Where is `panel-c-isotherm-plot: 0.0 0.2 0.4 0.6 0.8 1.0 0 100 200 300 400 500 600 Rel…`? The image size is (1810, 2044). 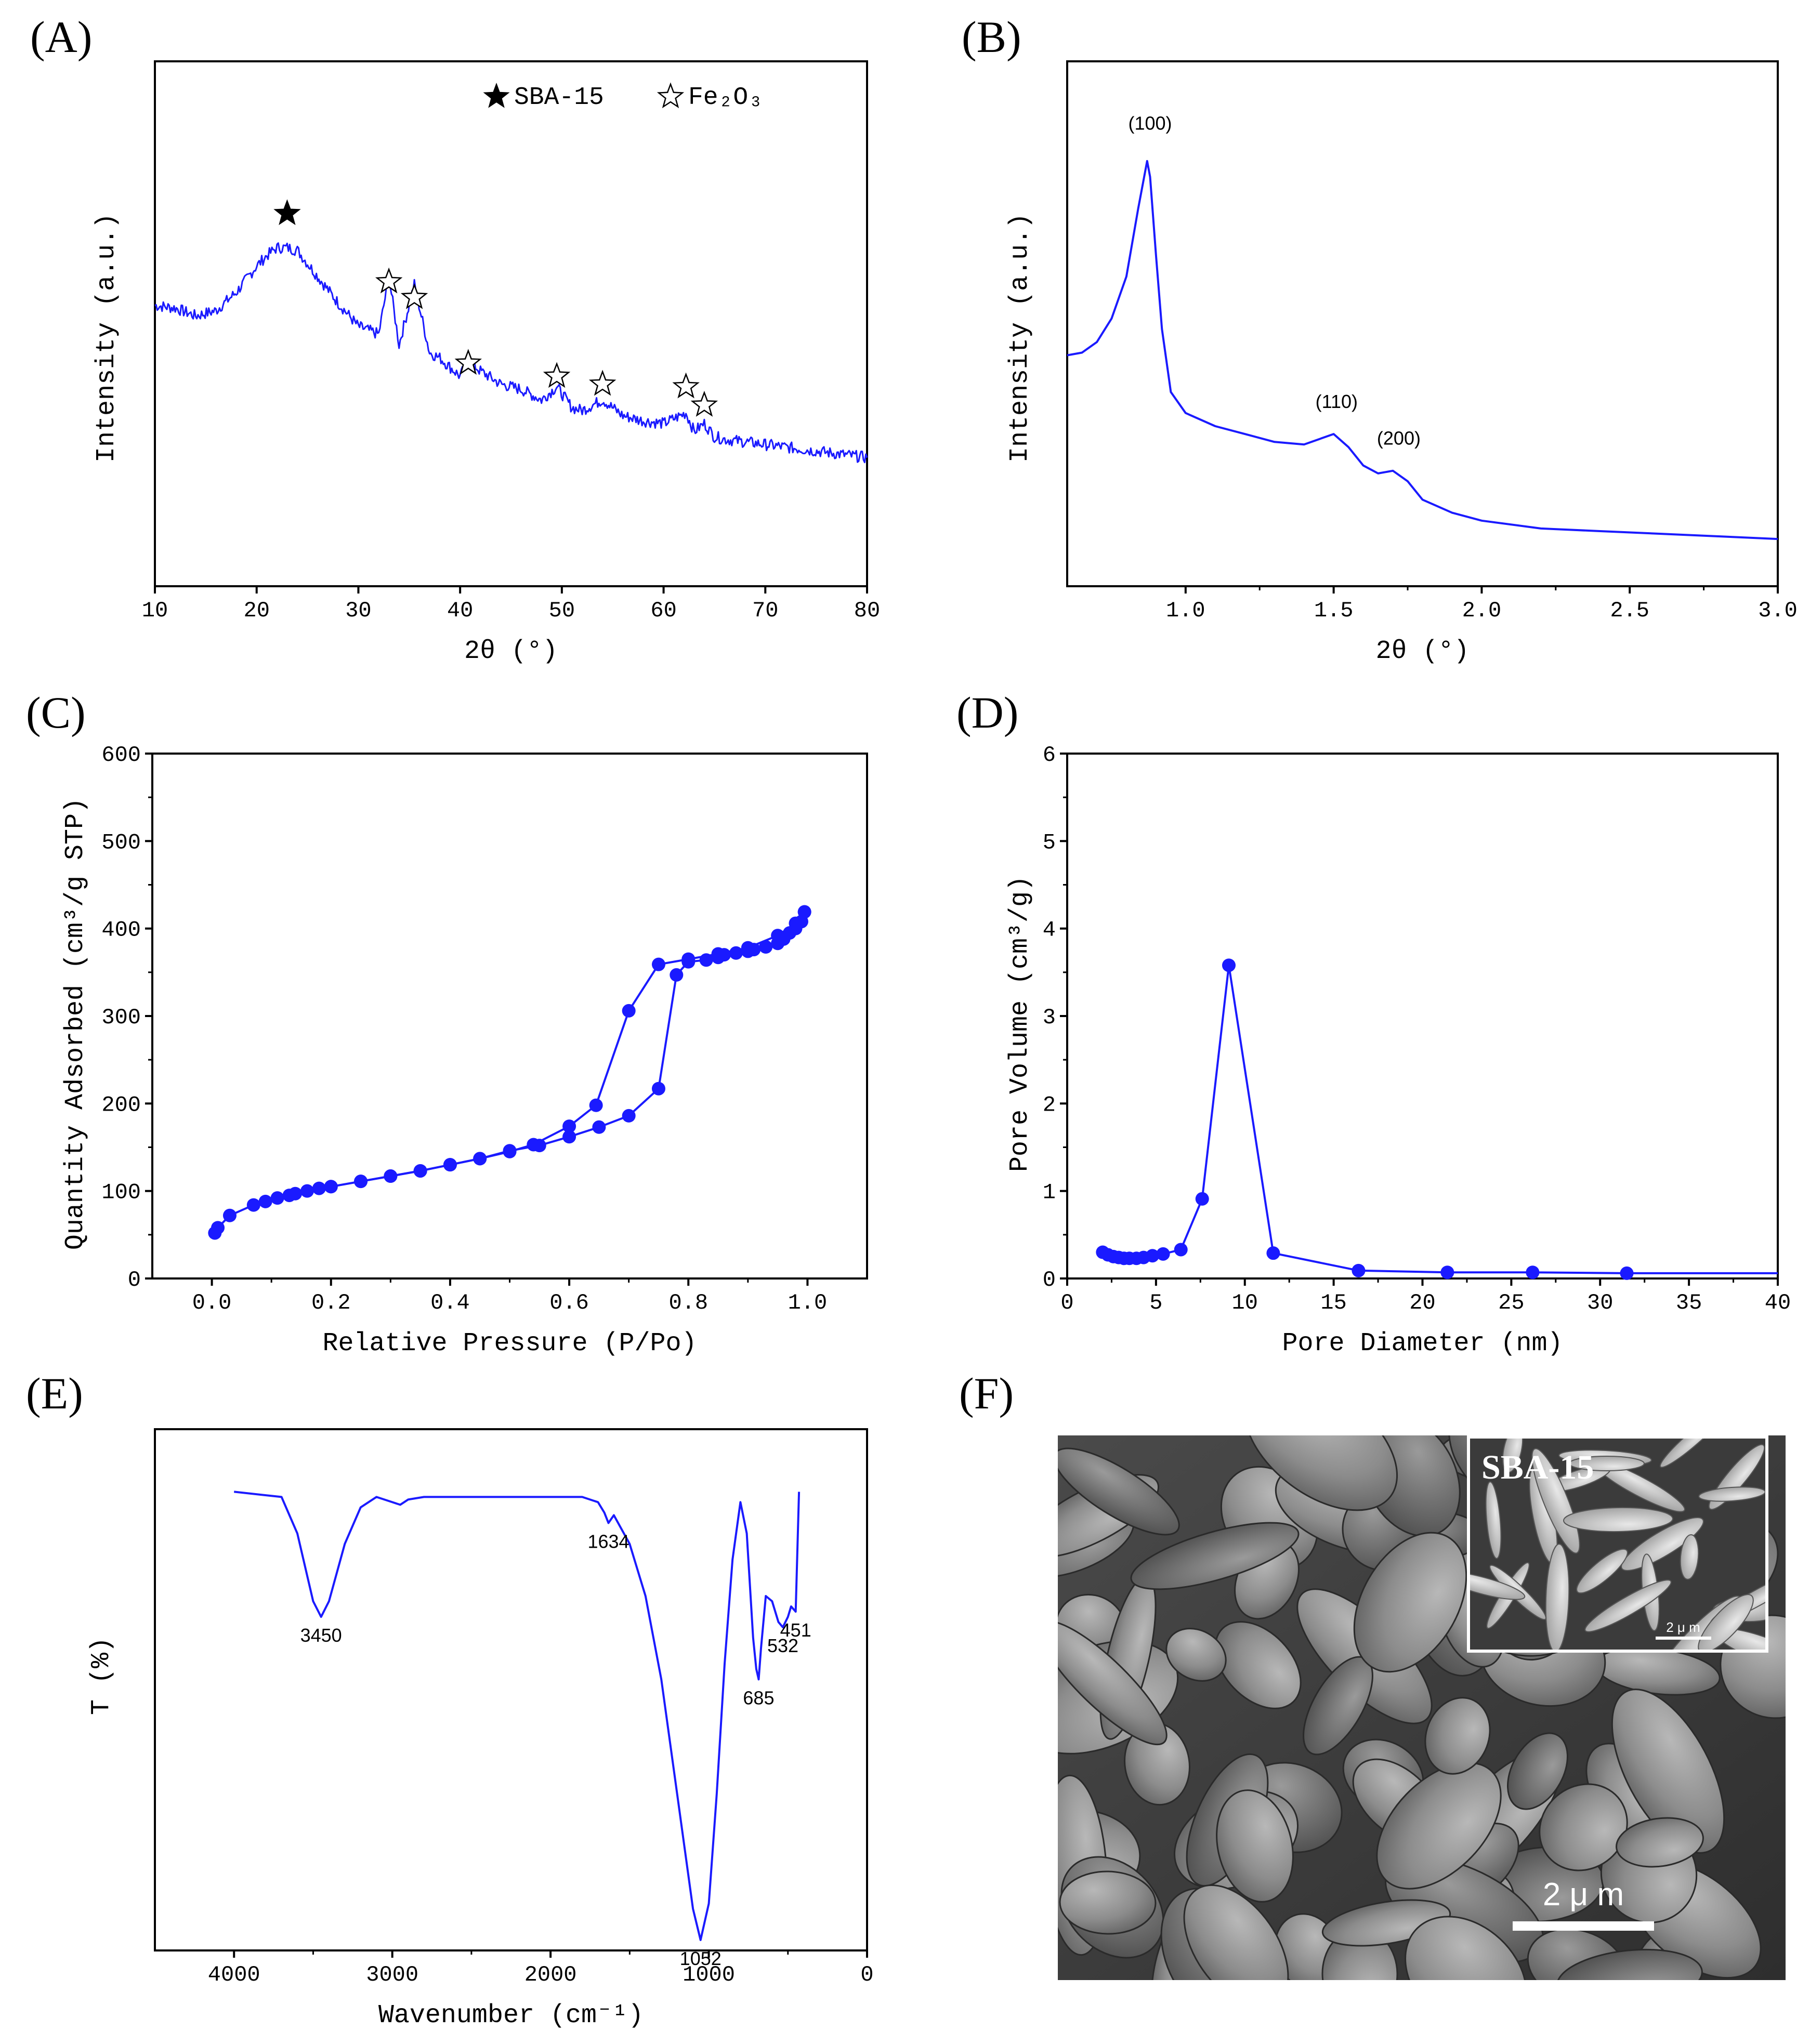
panel-c-isotherm-plot: 0.0 0.2 0.4 0.6 0.8 1.0 0 100 200 300 400 500 600 Rel… is located at coordinates (484, 1051).